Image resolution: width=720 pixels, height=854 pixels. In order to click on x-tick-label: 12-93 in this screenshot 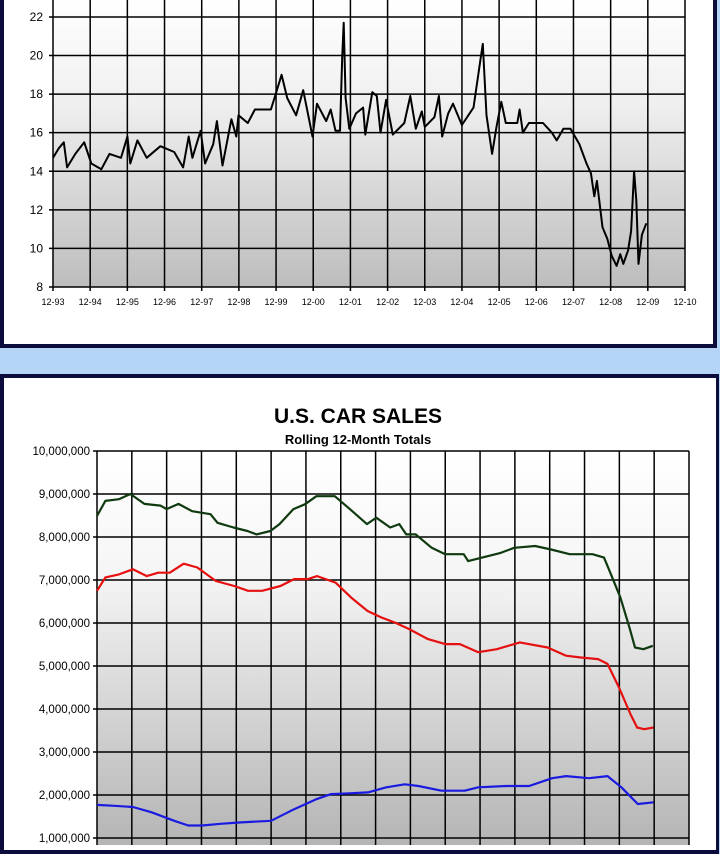, I will do `click(52, 302)`.